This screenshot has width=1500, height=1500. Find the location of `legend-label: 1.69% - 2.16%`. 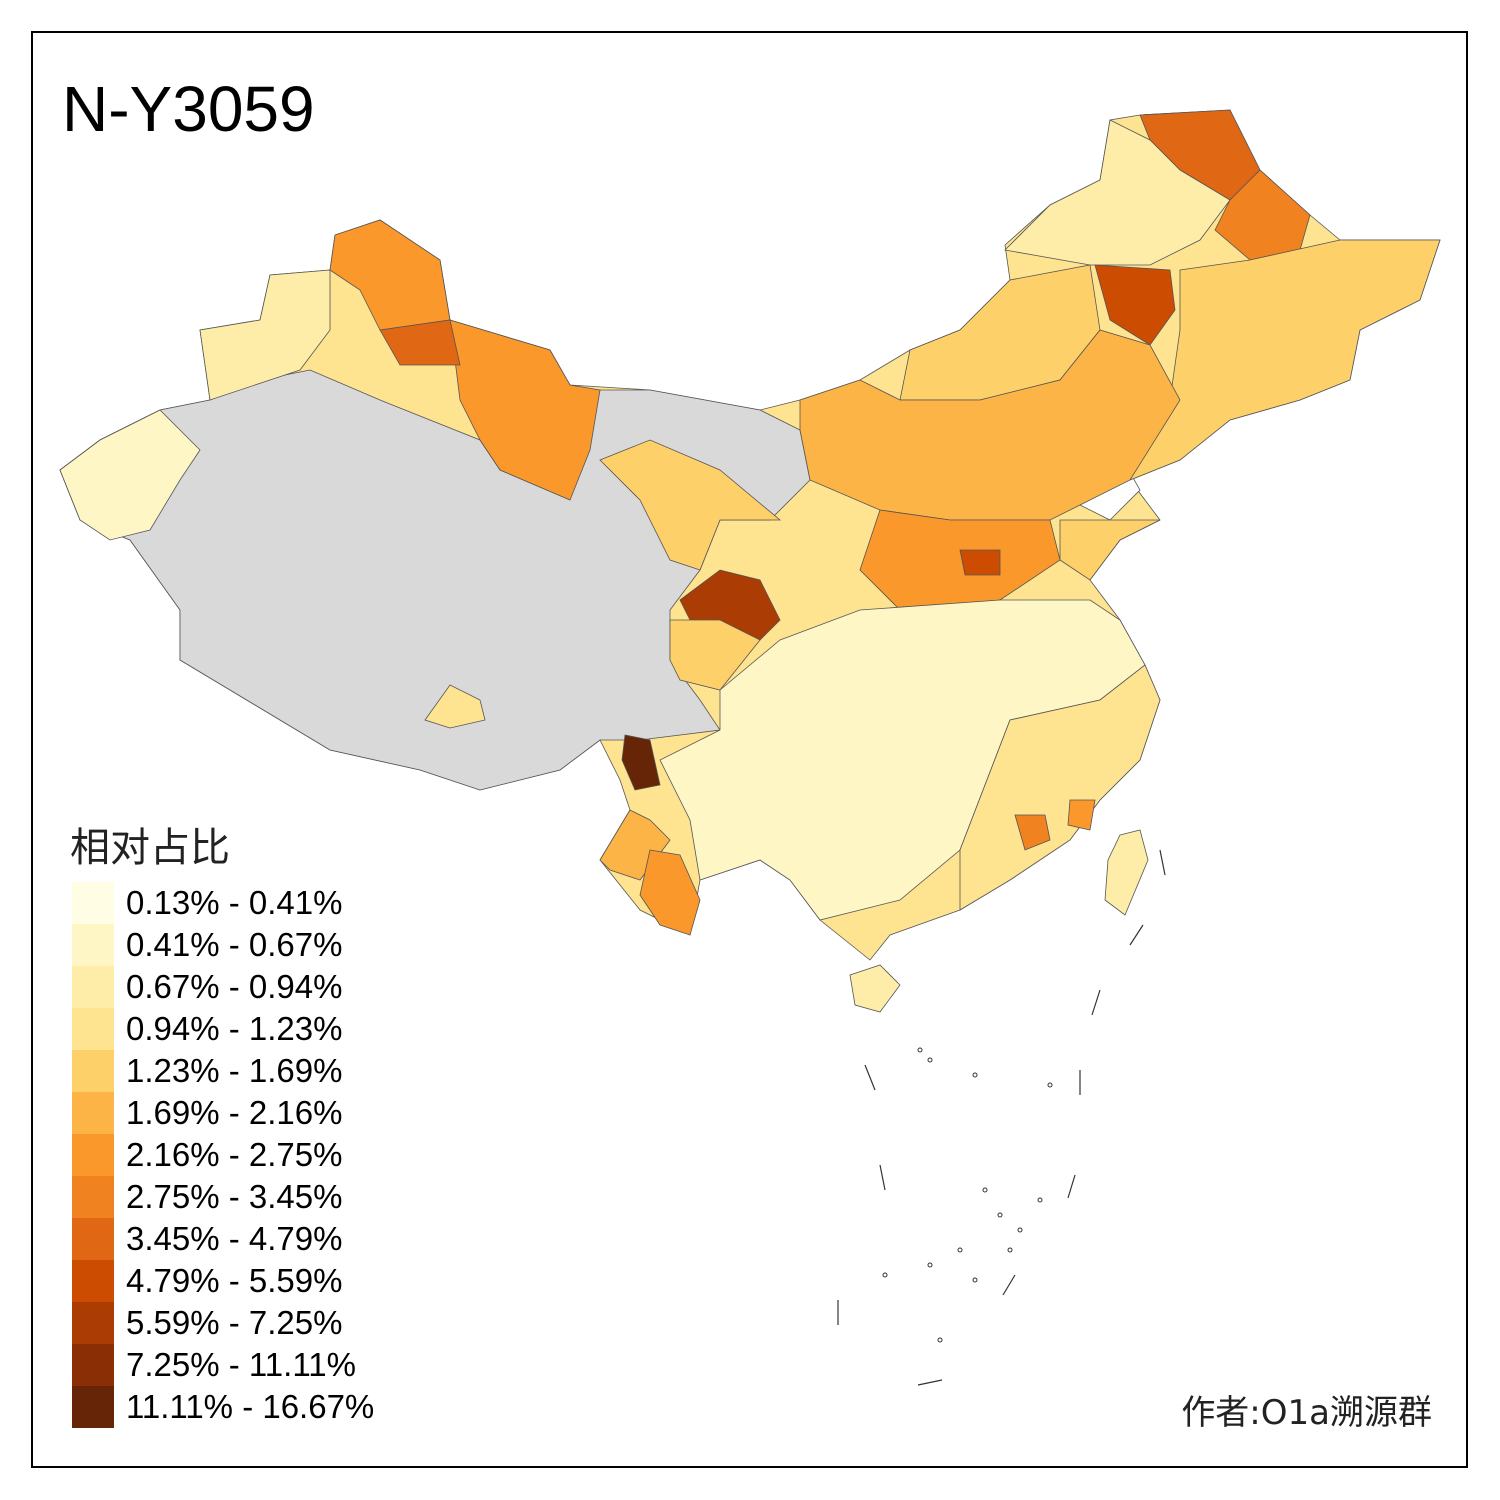

legend-label: 1.69% - 2.16% is located at coordinates (234, 1112).